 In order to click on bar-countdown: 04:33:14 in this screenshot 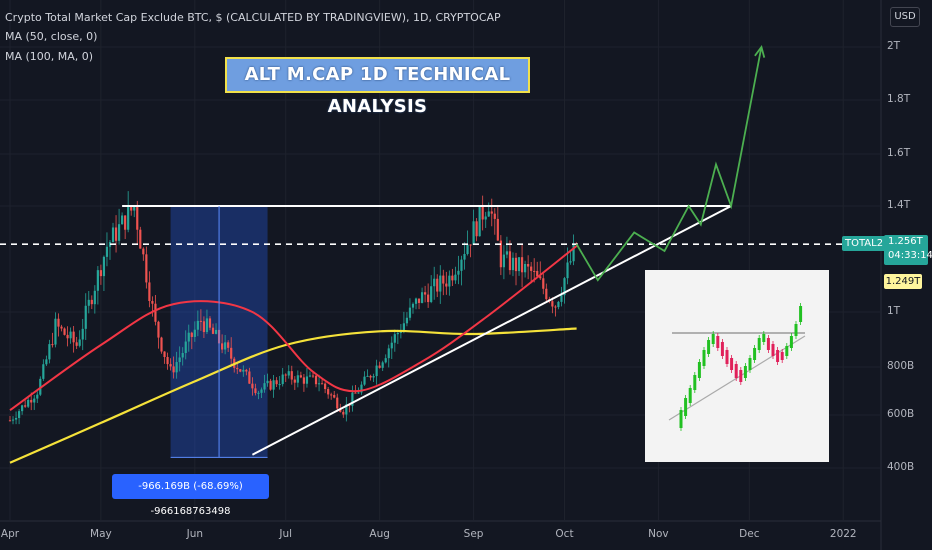, I will do `click(910, 255)`.